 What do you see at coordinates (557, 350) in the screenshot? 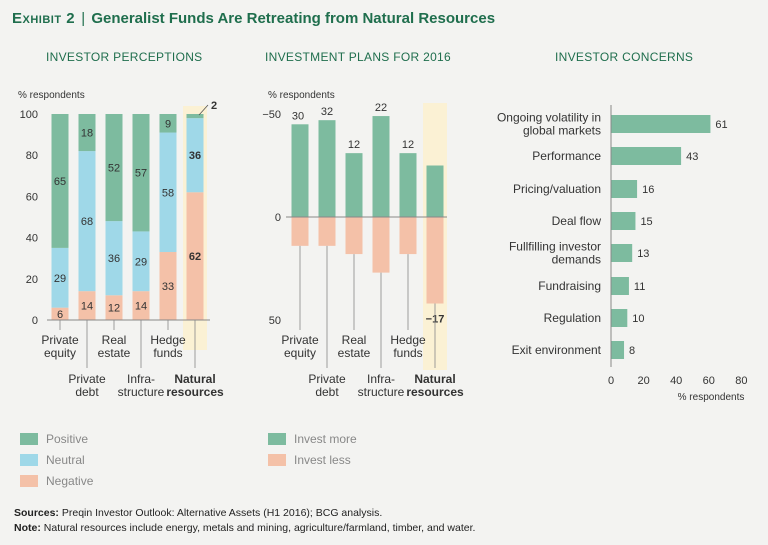
I see `y-tick-label-concern-exit-environment-1: Exit environment` at bounding box center [557, 350].